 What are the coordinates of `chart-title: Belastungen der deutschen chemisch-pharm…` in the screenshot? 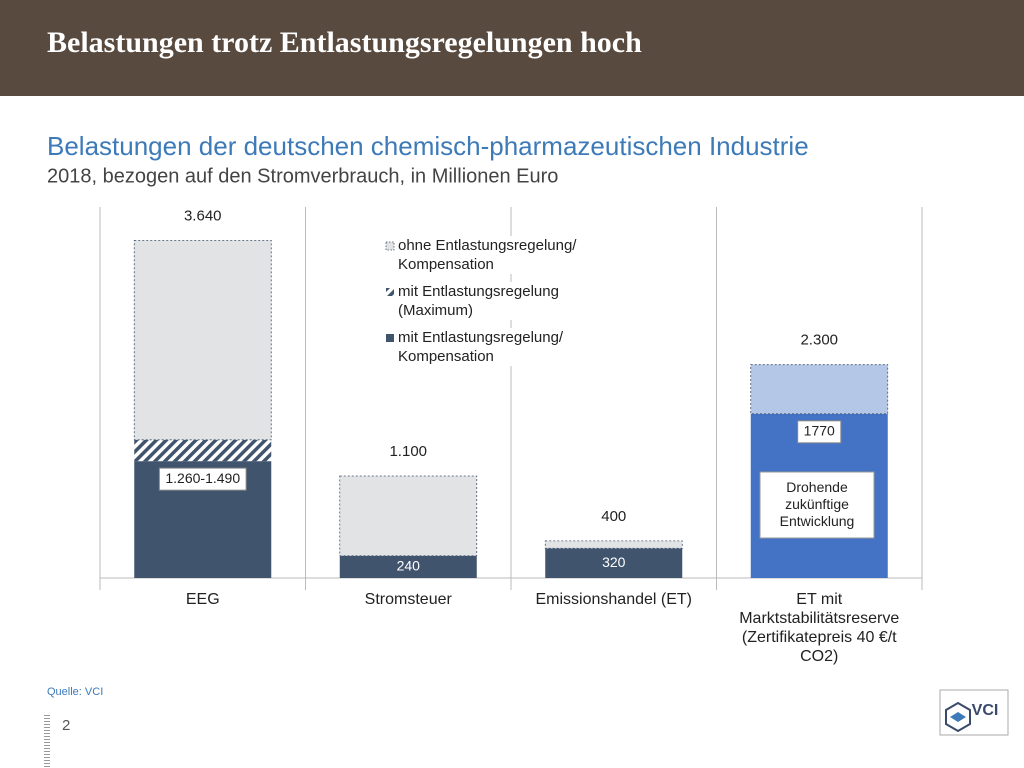 It's located at (428, 146).